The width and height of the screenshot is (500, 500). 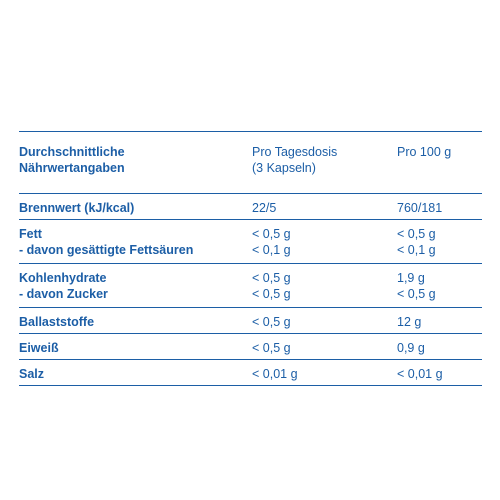 I want to click on row-per-100g-value: 0,9 g, so click(x=411, y=348).